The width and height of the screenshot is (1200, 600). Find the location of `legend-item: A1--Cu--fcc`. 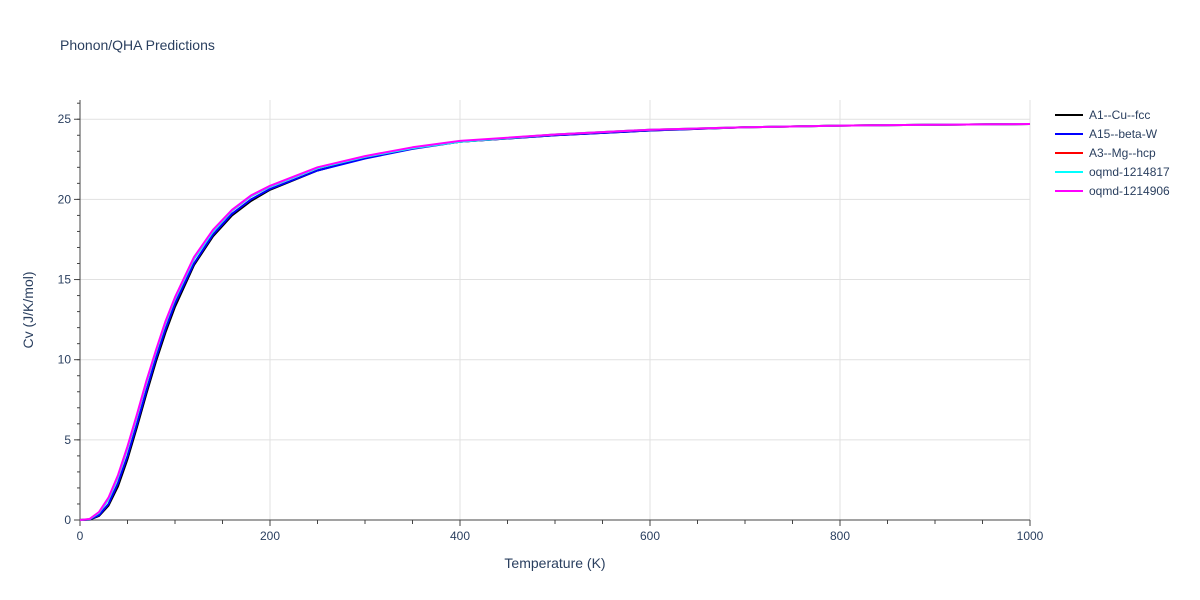

legend-item: A1--Cu--fcc is located at coordinates (1102, 115).